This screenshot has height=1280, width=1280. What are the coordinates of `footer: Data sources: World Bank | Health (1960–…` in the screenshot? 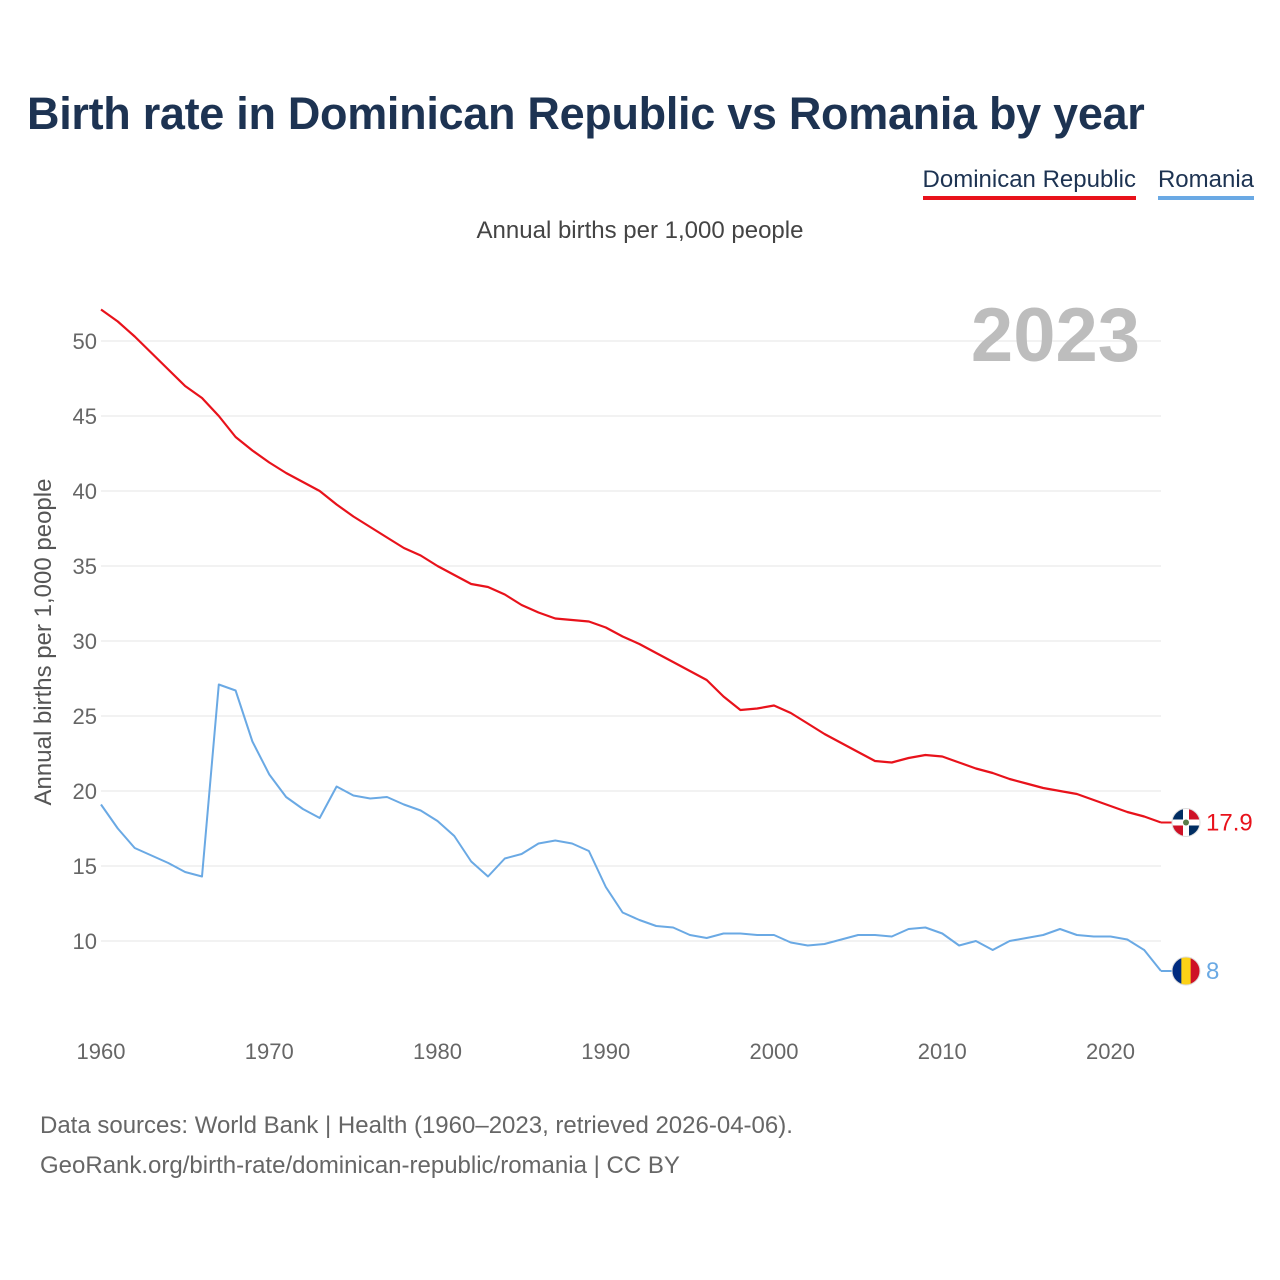 It's located at (416, 1146).